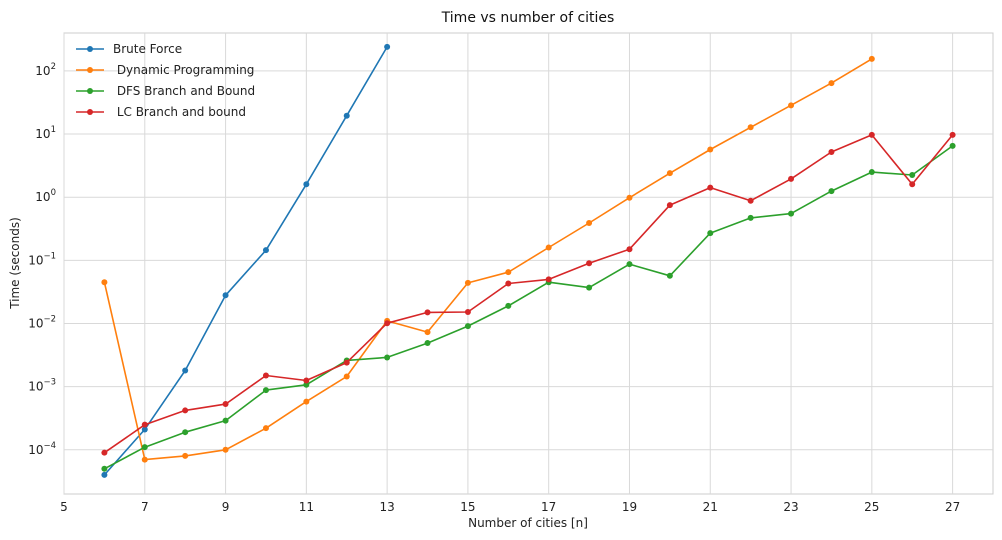 The width and height of the screenshot is (1002, 540). I want to click on x-tick-label: 27, so click(952, 507).